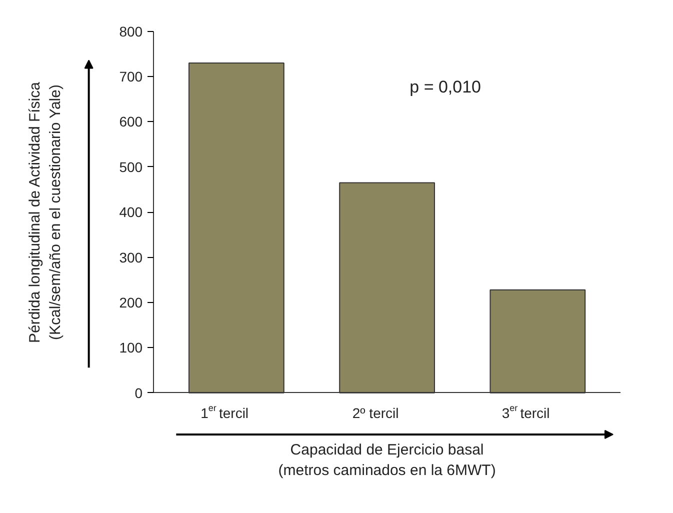  What do you see at coordinates (138, 392) in the screenshot?
I see `y-tick-label: 0` at bounding box center [138, 392].